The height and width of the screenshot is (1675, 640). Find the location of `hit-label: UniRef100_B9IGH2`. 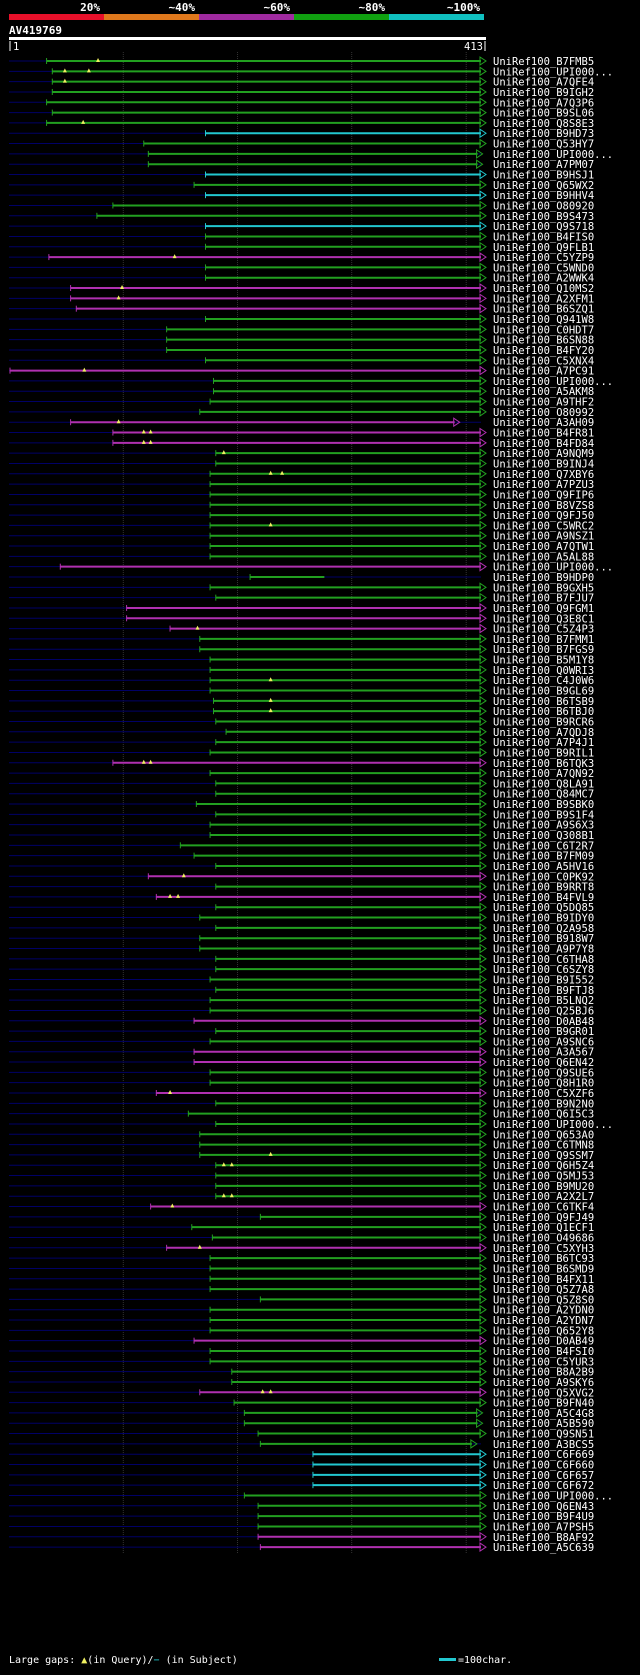

hit-label: UniRef100_B9IGH2 is located at coordinates (543, 93).